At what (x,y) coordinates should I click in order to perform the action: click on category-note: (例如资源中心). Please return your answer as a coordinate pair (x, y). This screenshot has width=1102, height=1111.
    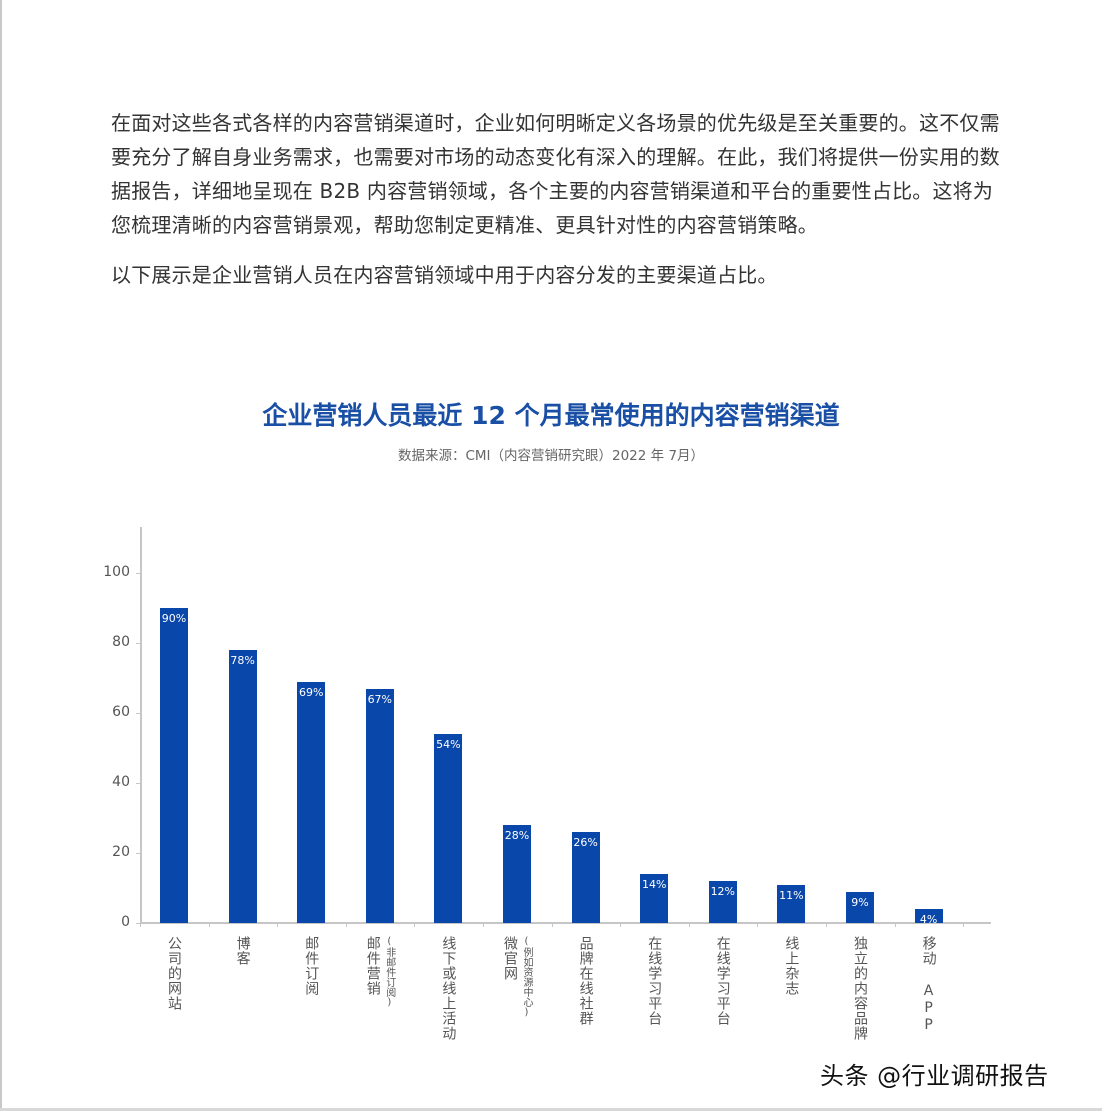
    Looking at the image, I should click on (526, 977).